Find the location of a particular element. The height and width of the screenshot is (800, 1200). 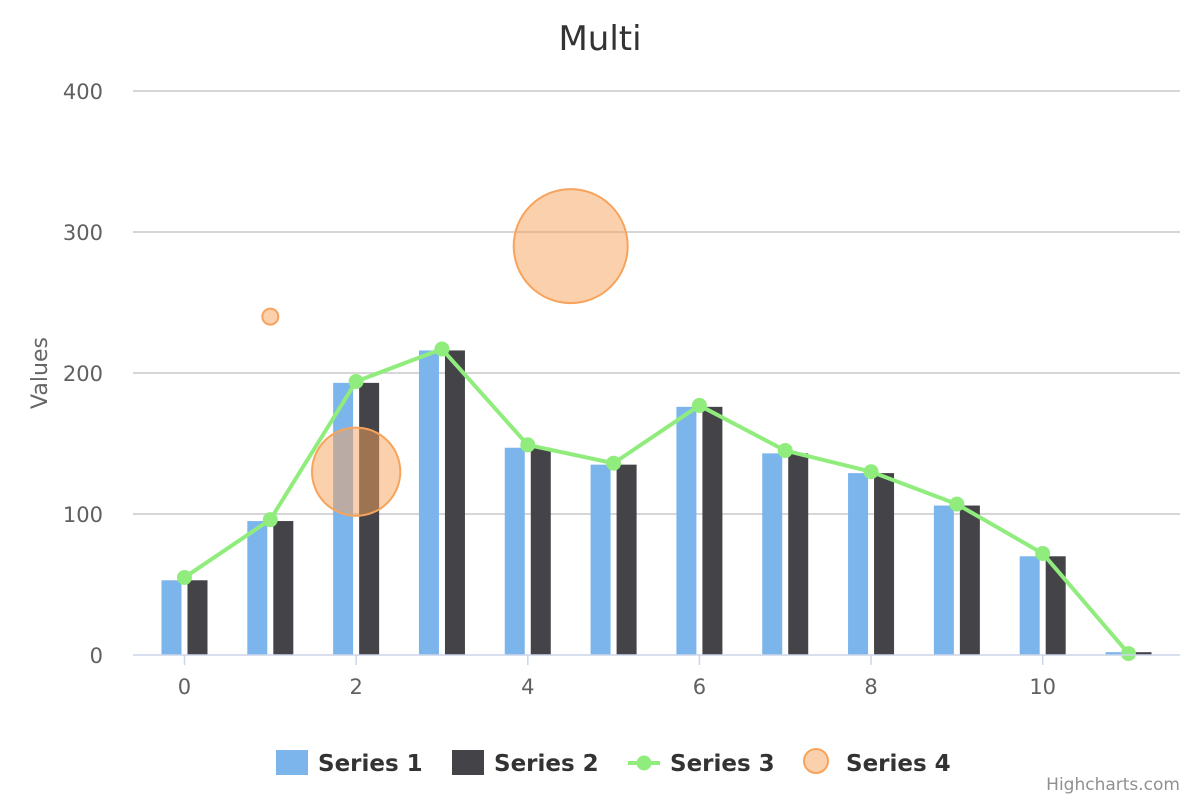

x-tick-label: 0 is located at coordinates (184, 687).